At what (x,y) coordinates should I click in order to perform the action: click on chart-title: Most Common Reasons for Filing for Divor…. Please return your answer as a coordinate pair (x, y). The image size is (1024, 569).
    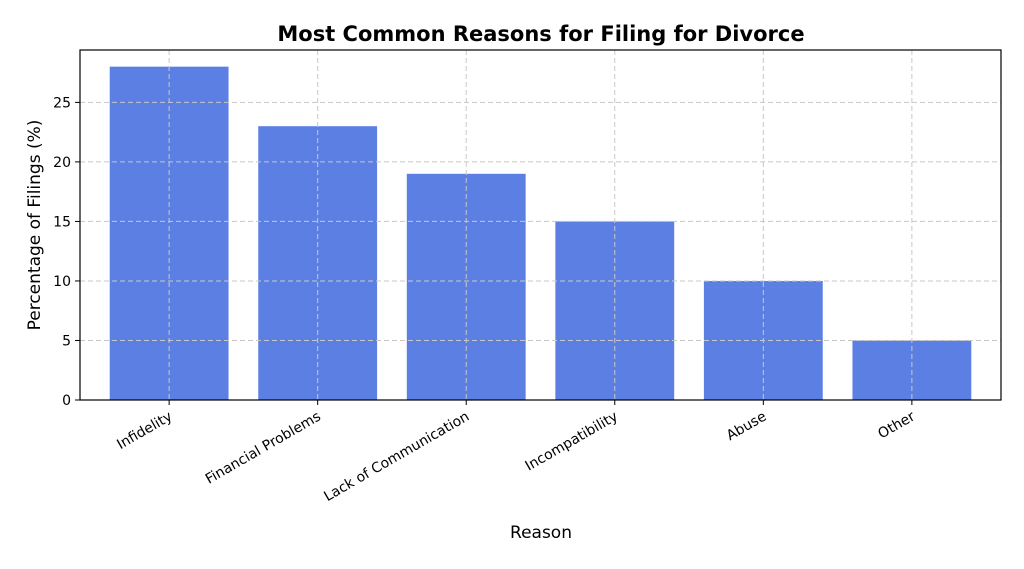
    Looking at the image, I should click on (540, 34).